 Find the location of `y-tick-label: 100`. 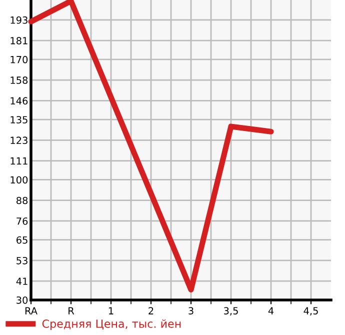

y-tick-label: 100 is located at coordinates (19, 180).